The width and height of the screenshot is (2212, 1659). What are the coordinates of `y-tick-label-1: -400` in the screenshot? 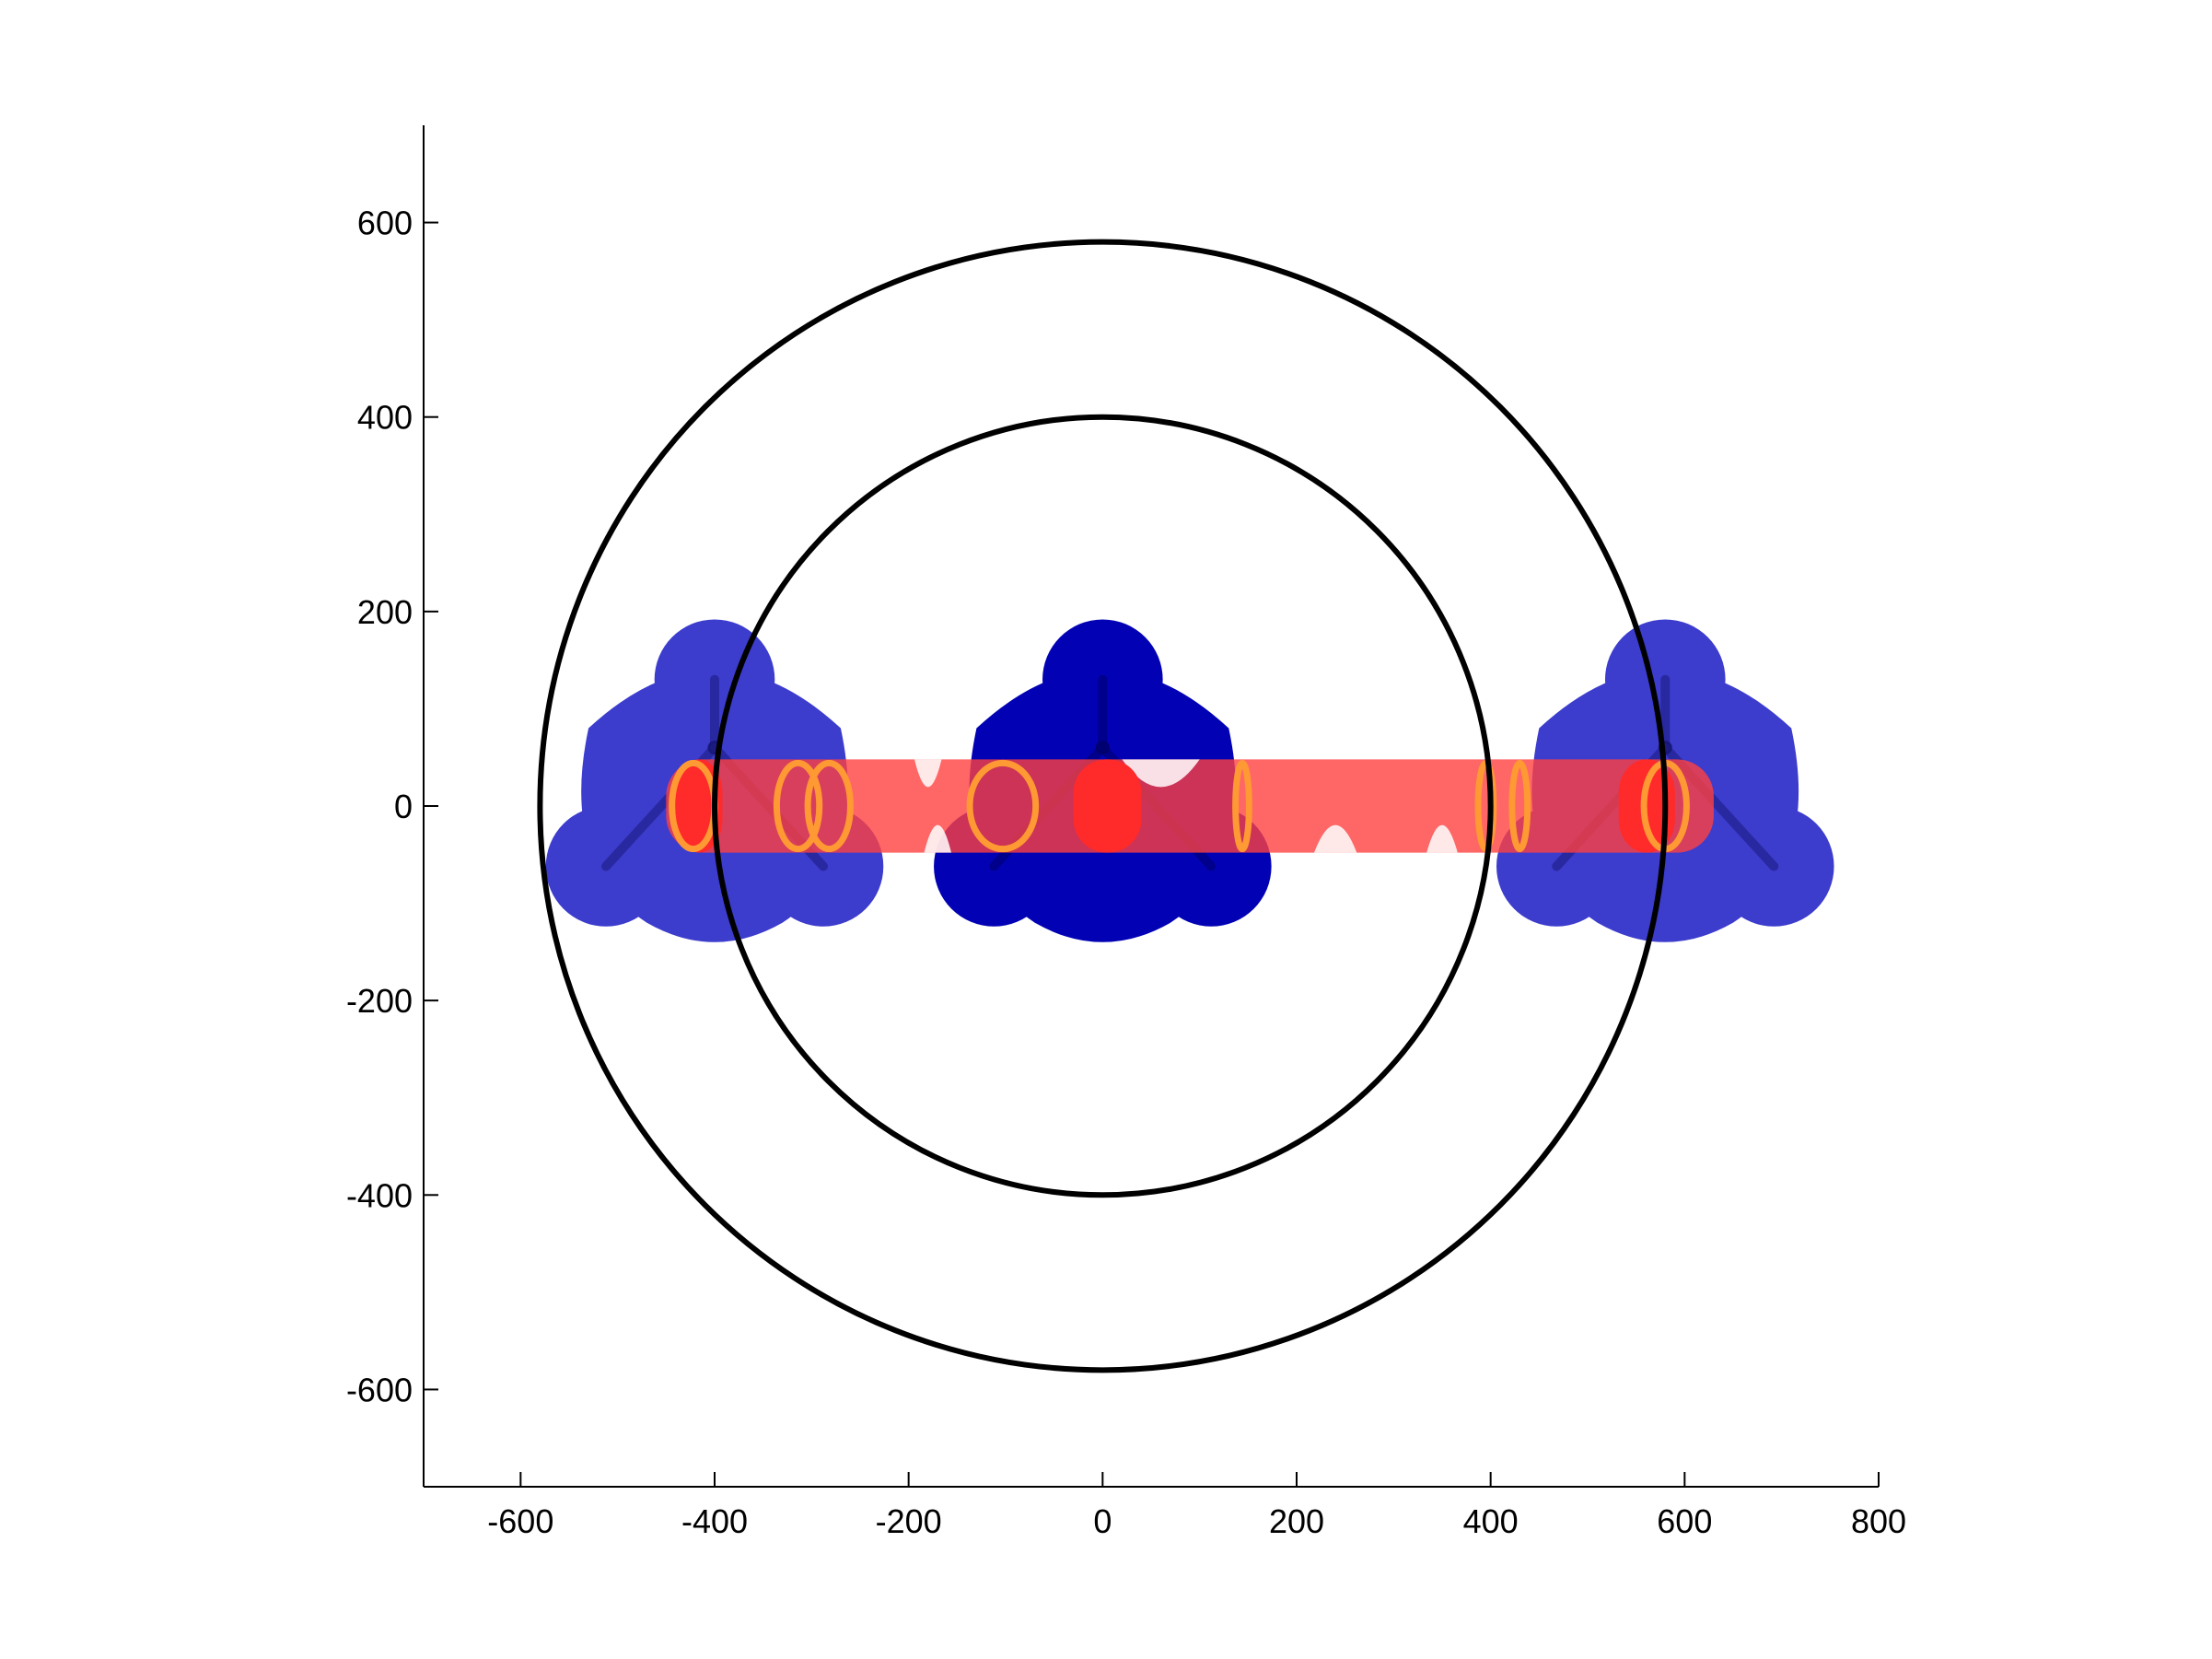 It's located at (380, 1195).